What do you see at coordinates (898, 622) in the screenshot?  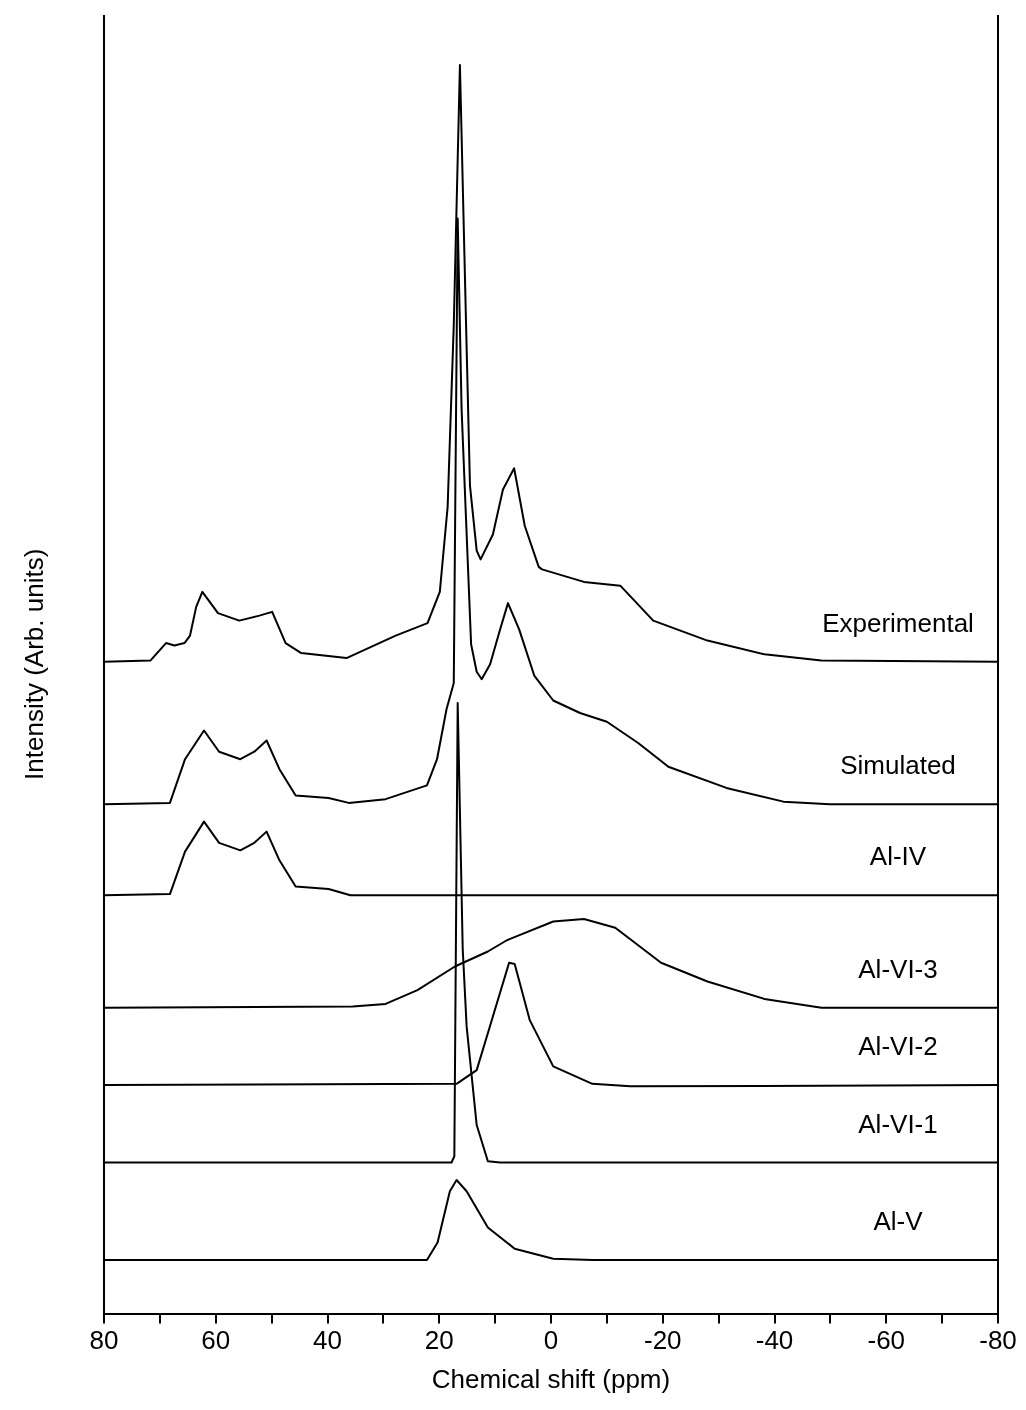 I see `series-label: Experimental` at bounding box center [898, 622].